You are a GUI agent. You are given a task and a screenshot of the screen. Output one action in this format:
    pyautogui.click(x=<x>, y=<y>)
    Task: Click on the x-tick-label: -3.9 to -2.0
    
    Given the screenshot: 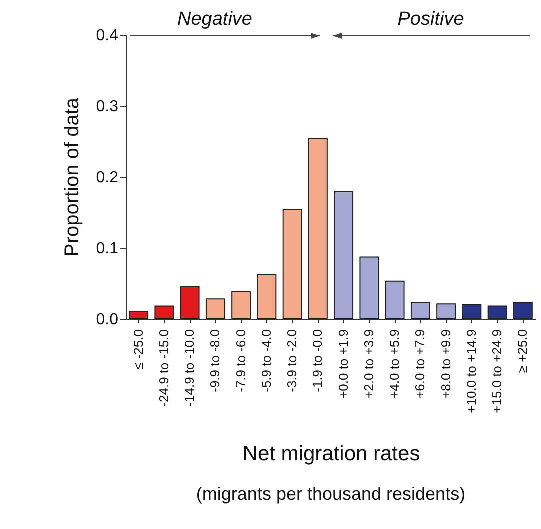 What is the action you would take?
    pyautogui.click(x=292, y=361)
    